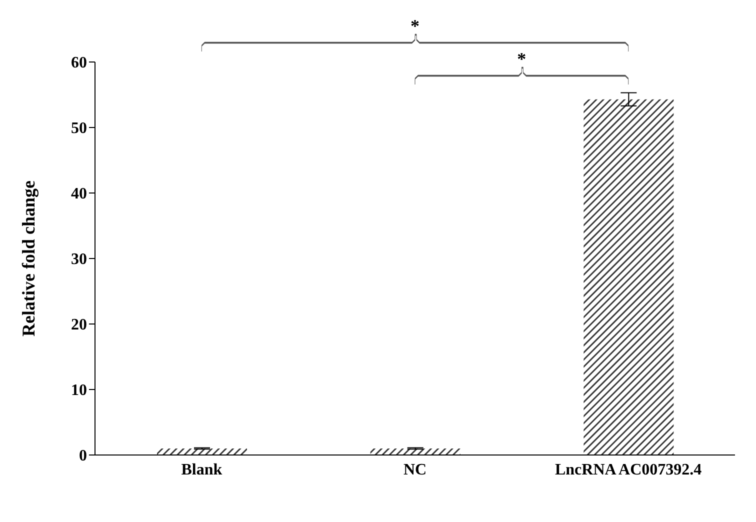  Describe the element at coordinates (521, 59) in the screenshot. I see `annotation: *` at that location.